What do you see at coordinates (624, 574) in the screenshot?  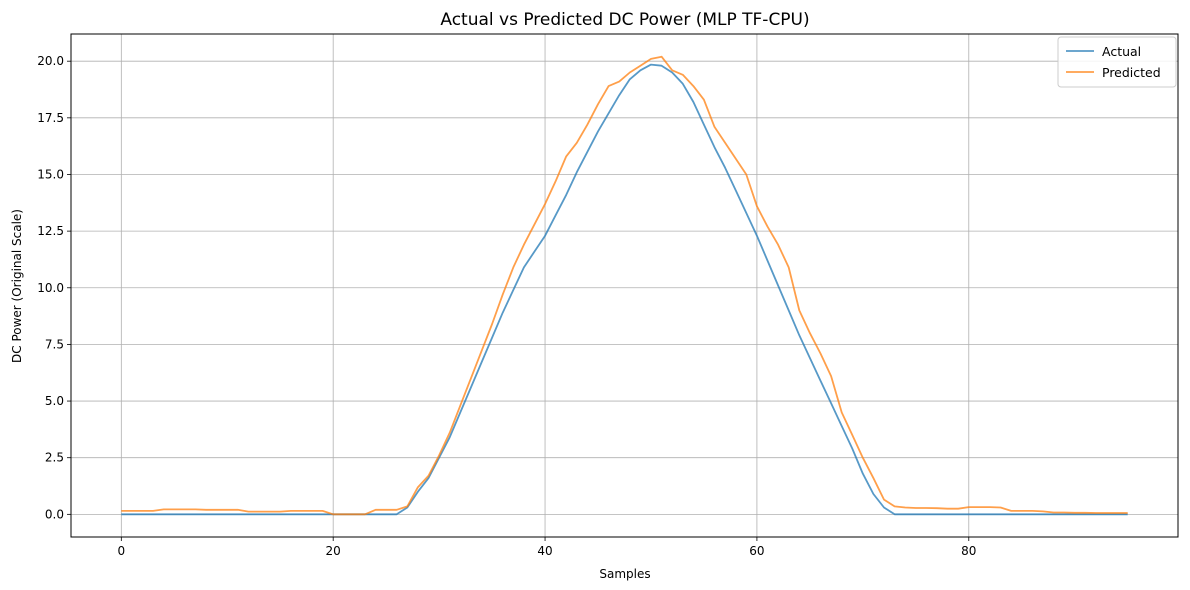 I see `x-axis-label: Samples` at bounding box center [624, 574].